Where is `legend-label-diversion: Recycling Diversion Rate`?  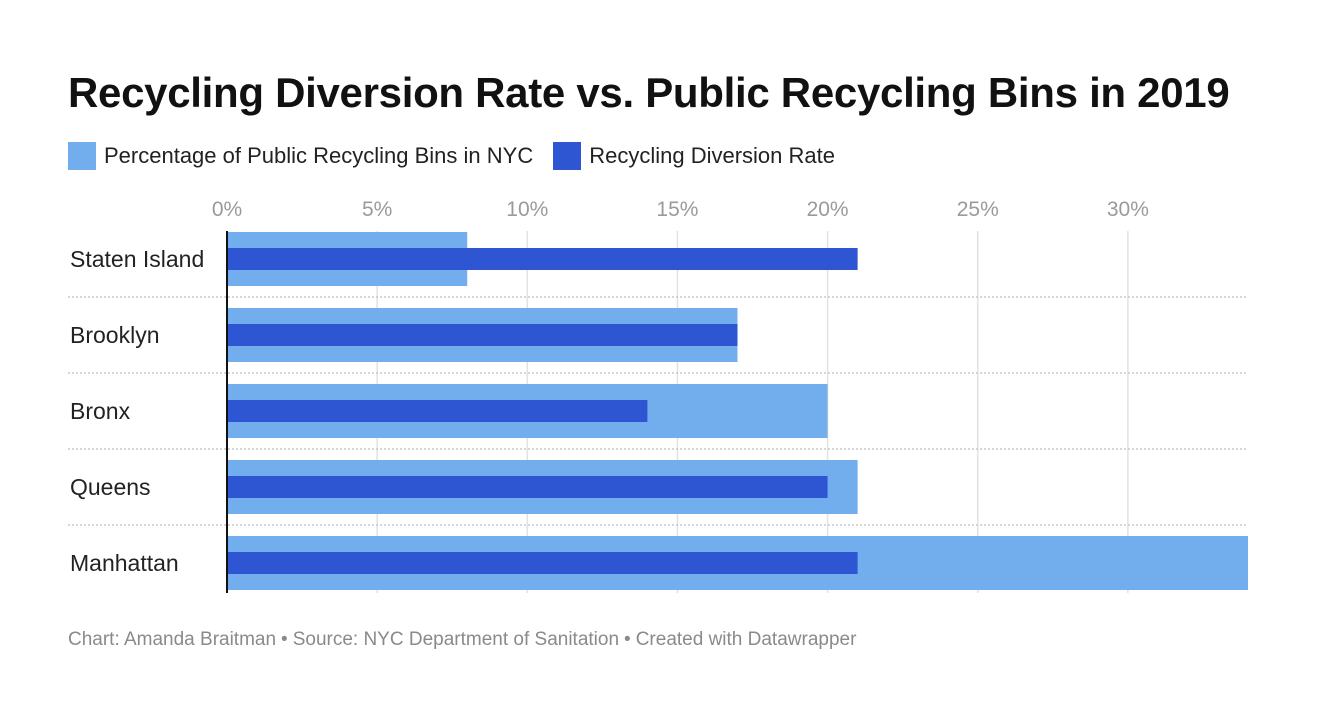 legend-label-diversion: Recycling Diversion Rate is located at coordinates (712, 155).